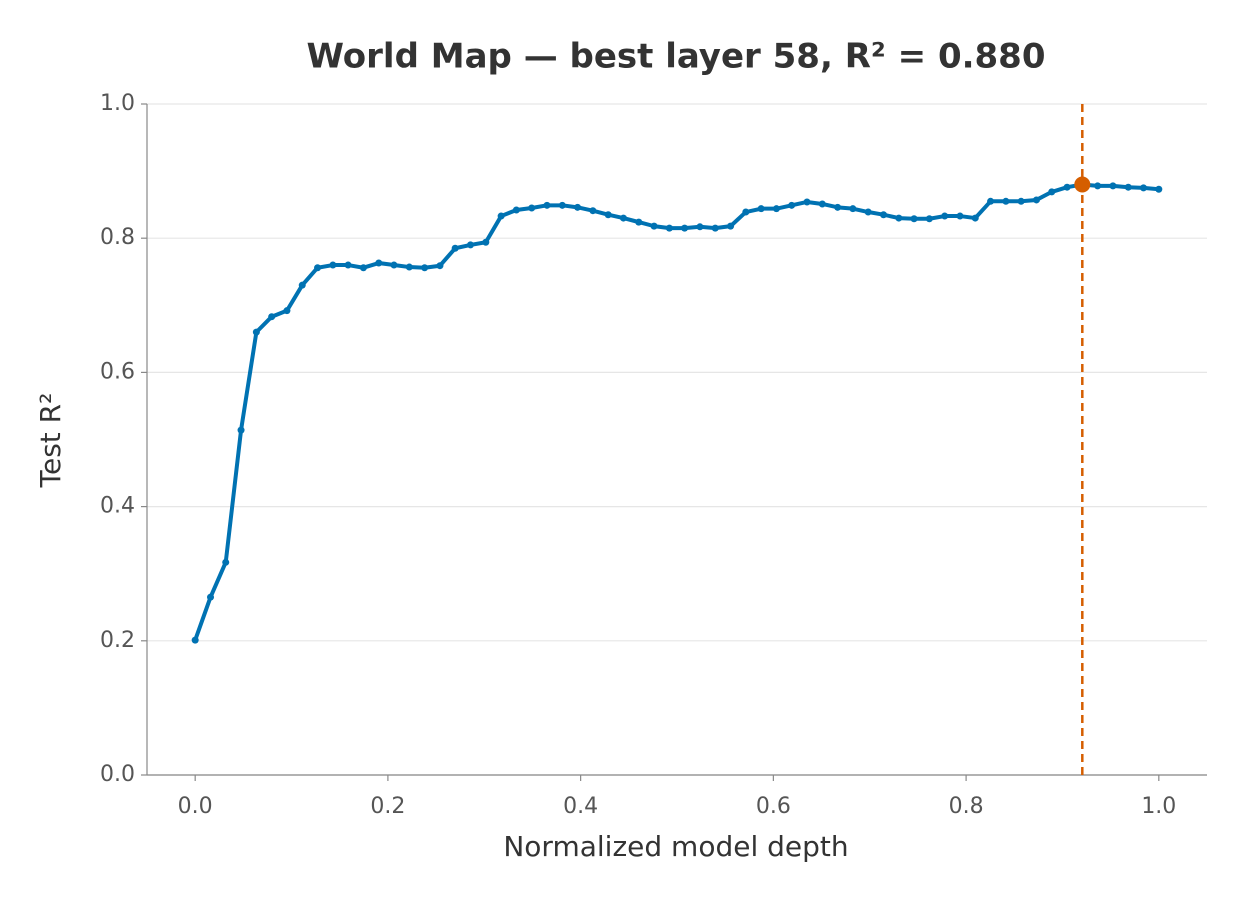  I want to click on x-axis-label: Normalized model depth, so click(675, 846).